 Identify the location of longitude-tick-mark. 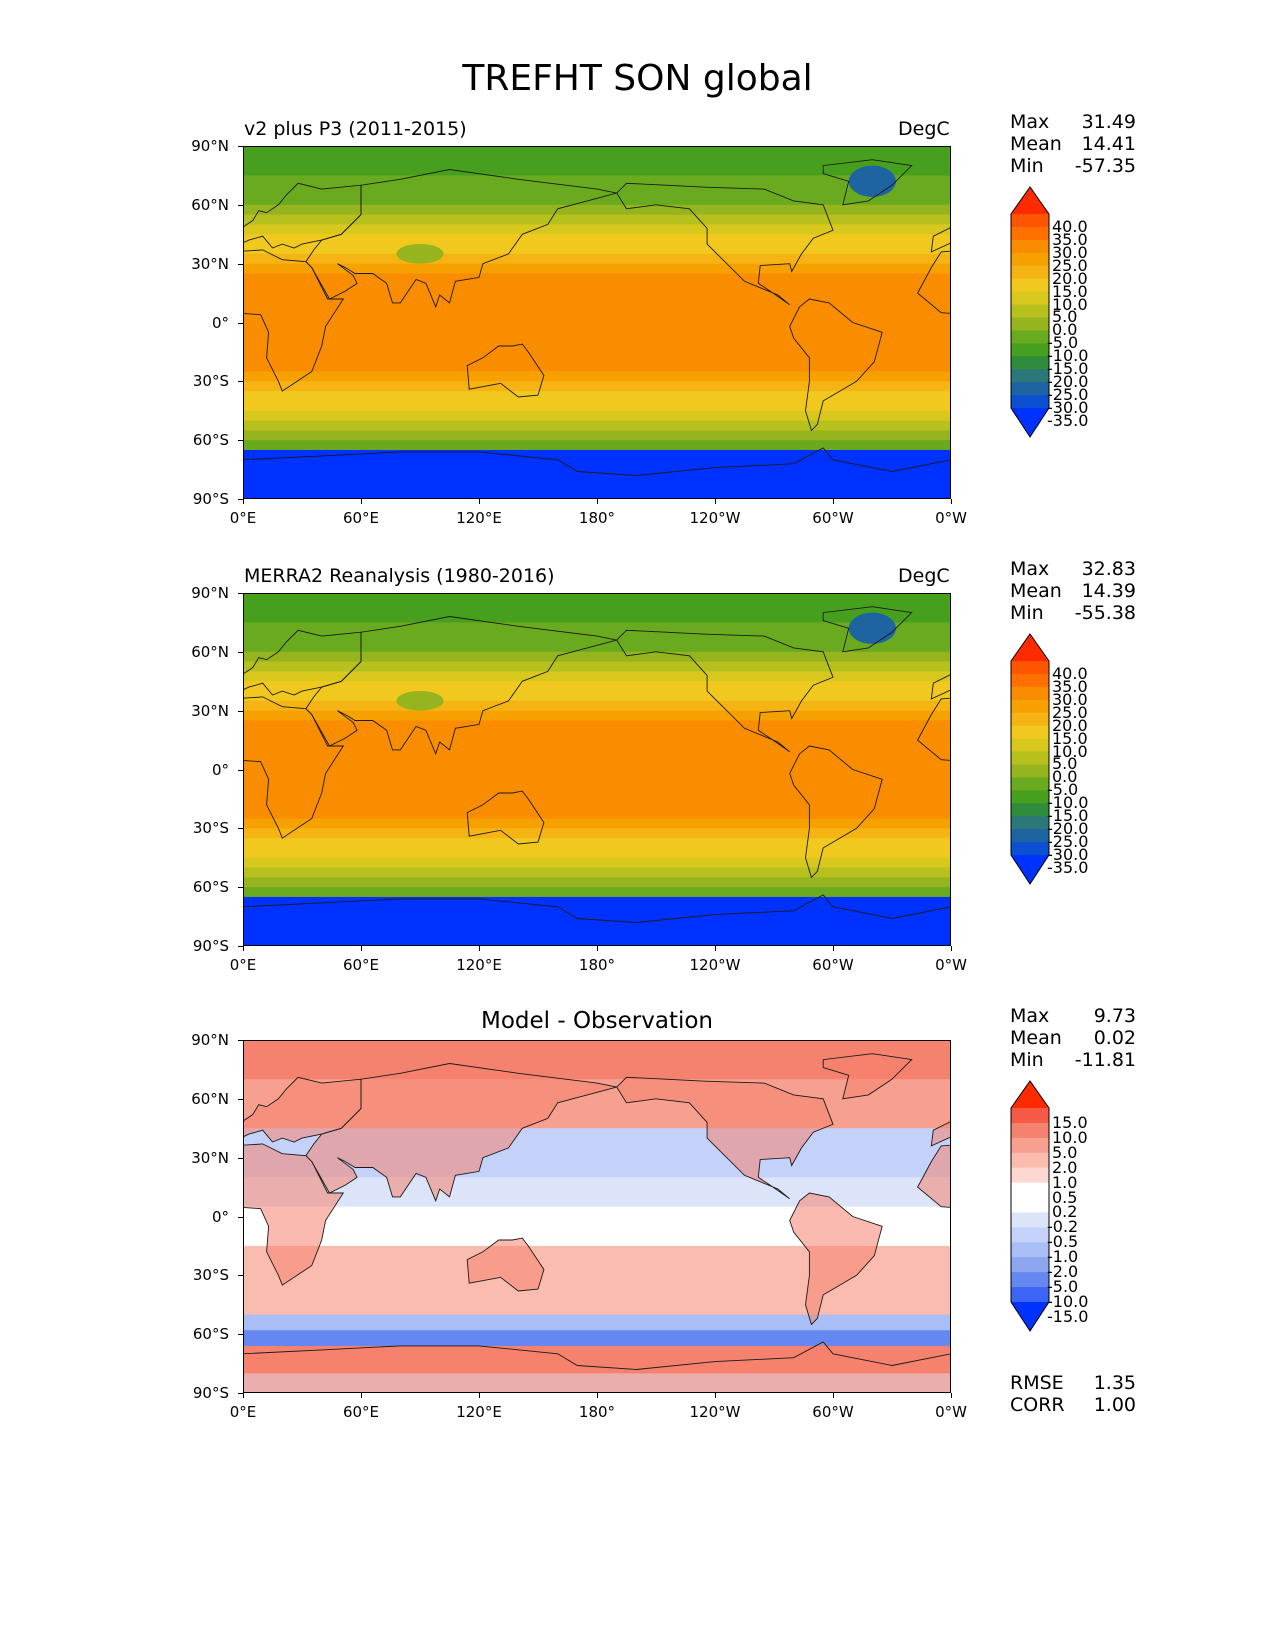
(243, 501).